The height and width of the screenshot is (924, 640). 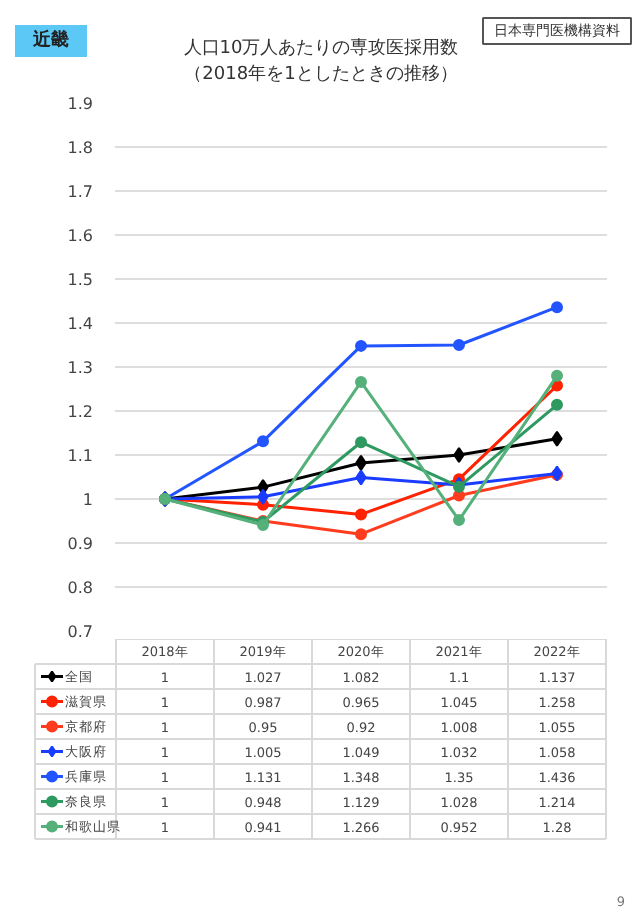 I want to click on y-tick-label: 1.4, so click(x=80, y=324).